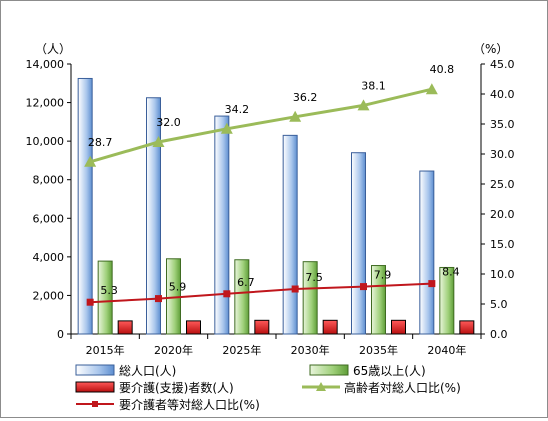  Describe the element at coordinates (246, 282) in the screenshot. I see `label-care-ratio: 6.7` at that location.